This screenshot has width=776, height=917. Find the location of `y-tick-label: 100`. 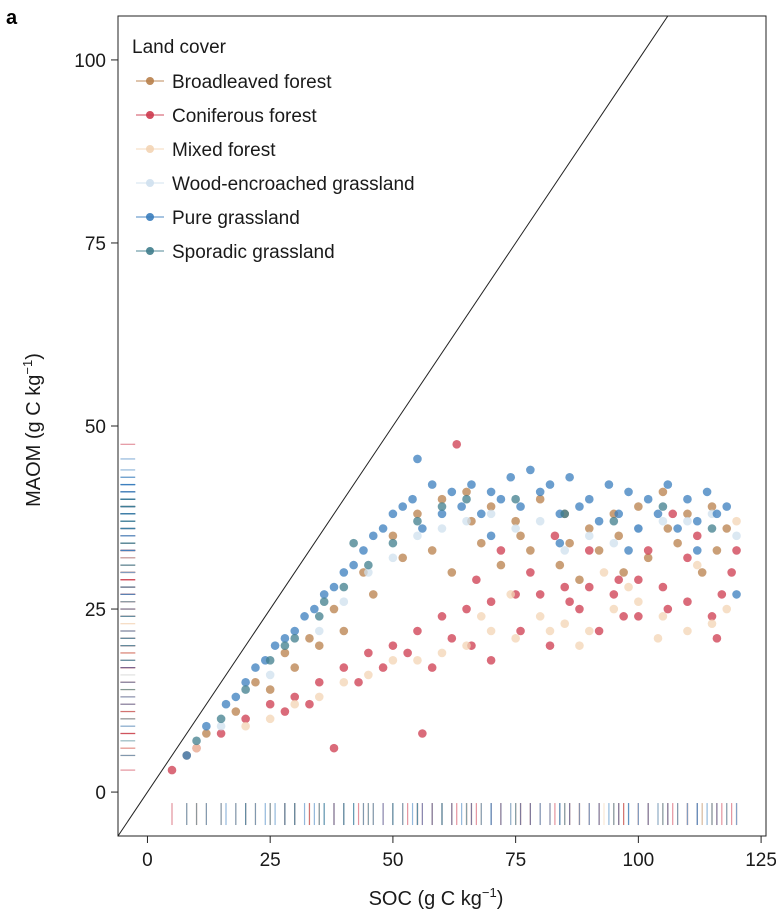

y-tick-label: 100 is located at coordinates (90, 61).